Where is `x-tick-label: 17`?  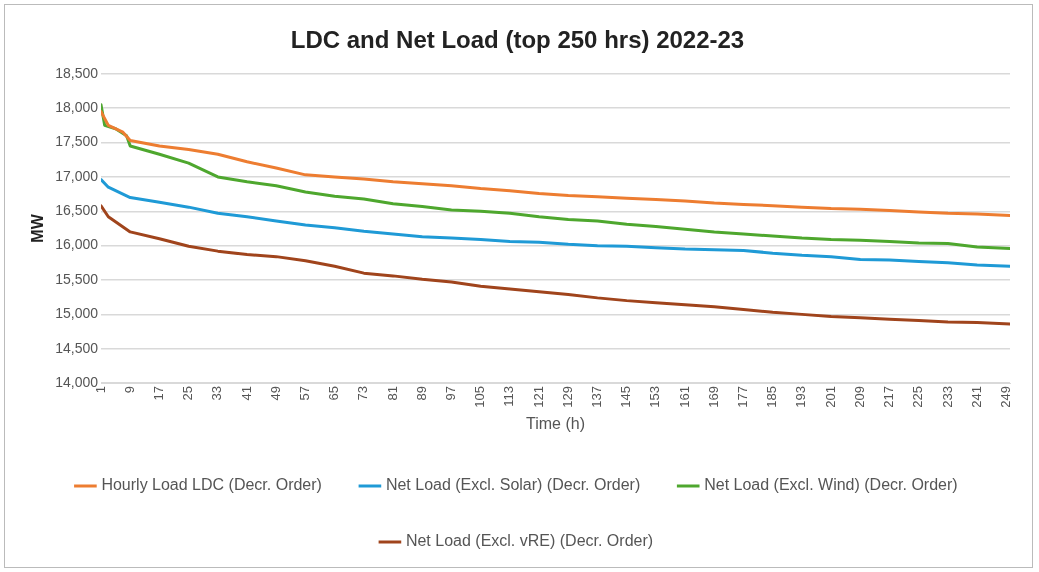
x-tick-label: 17 is located at coordinates (159, 393).